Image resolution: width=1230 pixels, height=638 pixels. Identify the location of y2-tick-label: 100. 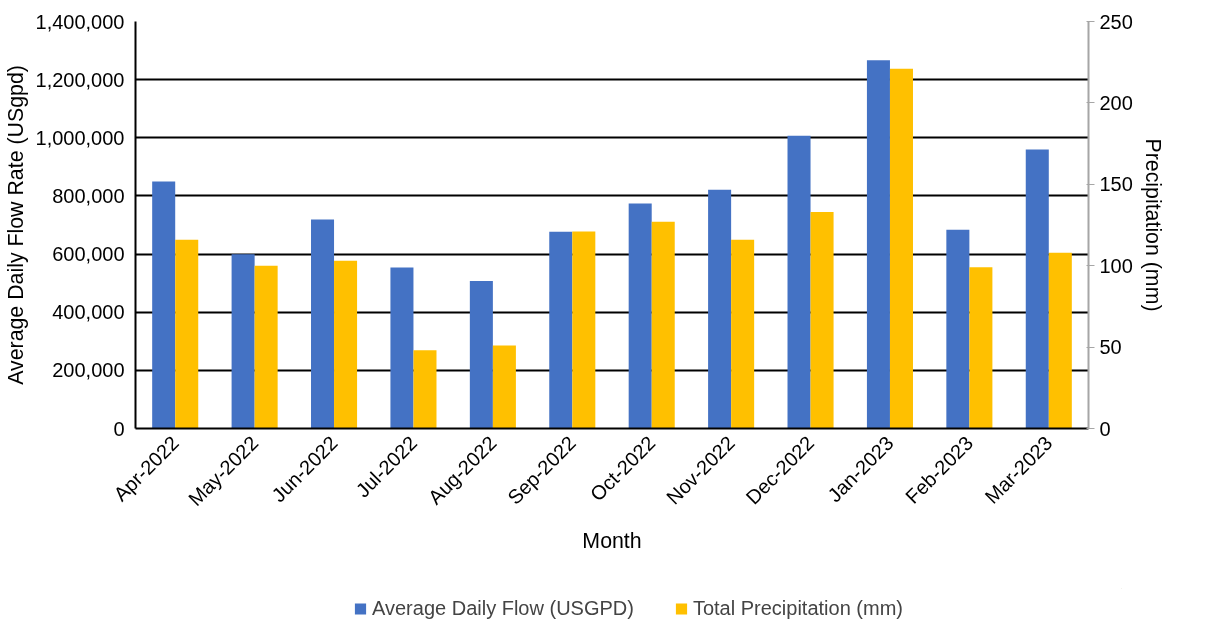
(1116, 265).